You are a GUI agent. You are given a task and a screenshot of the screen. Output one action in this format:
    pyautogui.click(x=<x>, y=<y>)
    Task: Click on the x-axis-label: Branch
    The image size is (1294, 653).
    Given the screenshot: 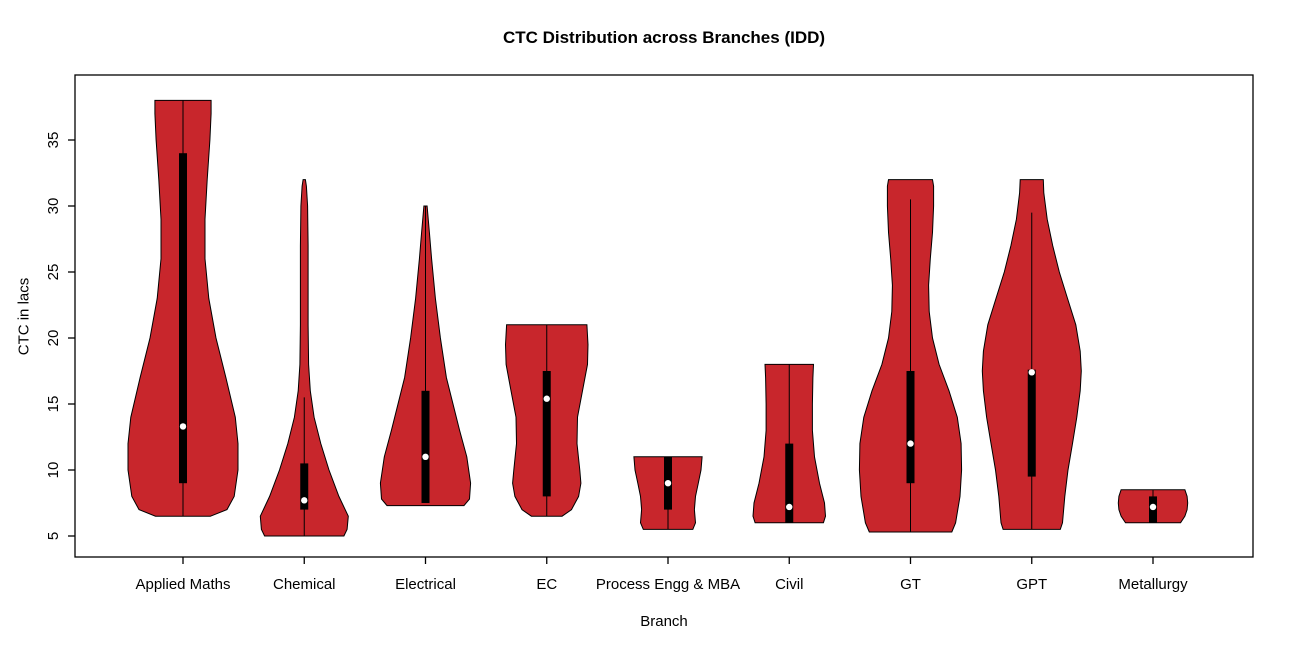 What is the action you would take?
    pyautogui.click(x=664, y=621)
    